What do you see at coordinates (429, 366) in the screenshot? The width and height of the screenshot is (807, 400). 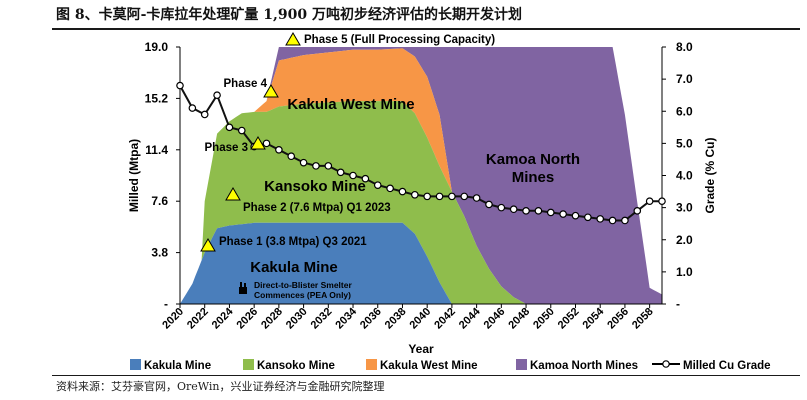 I see `legend-kakula-west-mine: Kakula West Mine` at bounding box center [429, 366].